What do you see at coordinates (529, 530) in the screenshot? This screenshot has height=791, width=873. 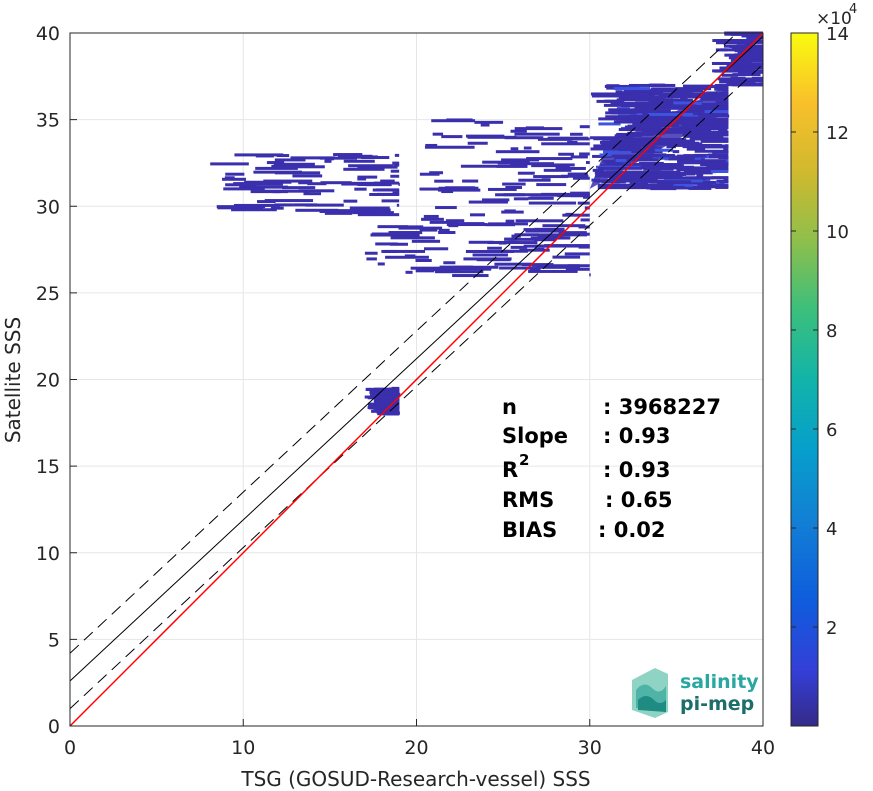 I see `stat-bias-label: BIAS` at bounding box center [529, 530].